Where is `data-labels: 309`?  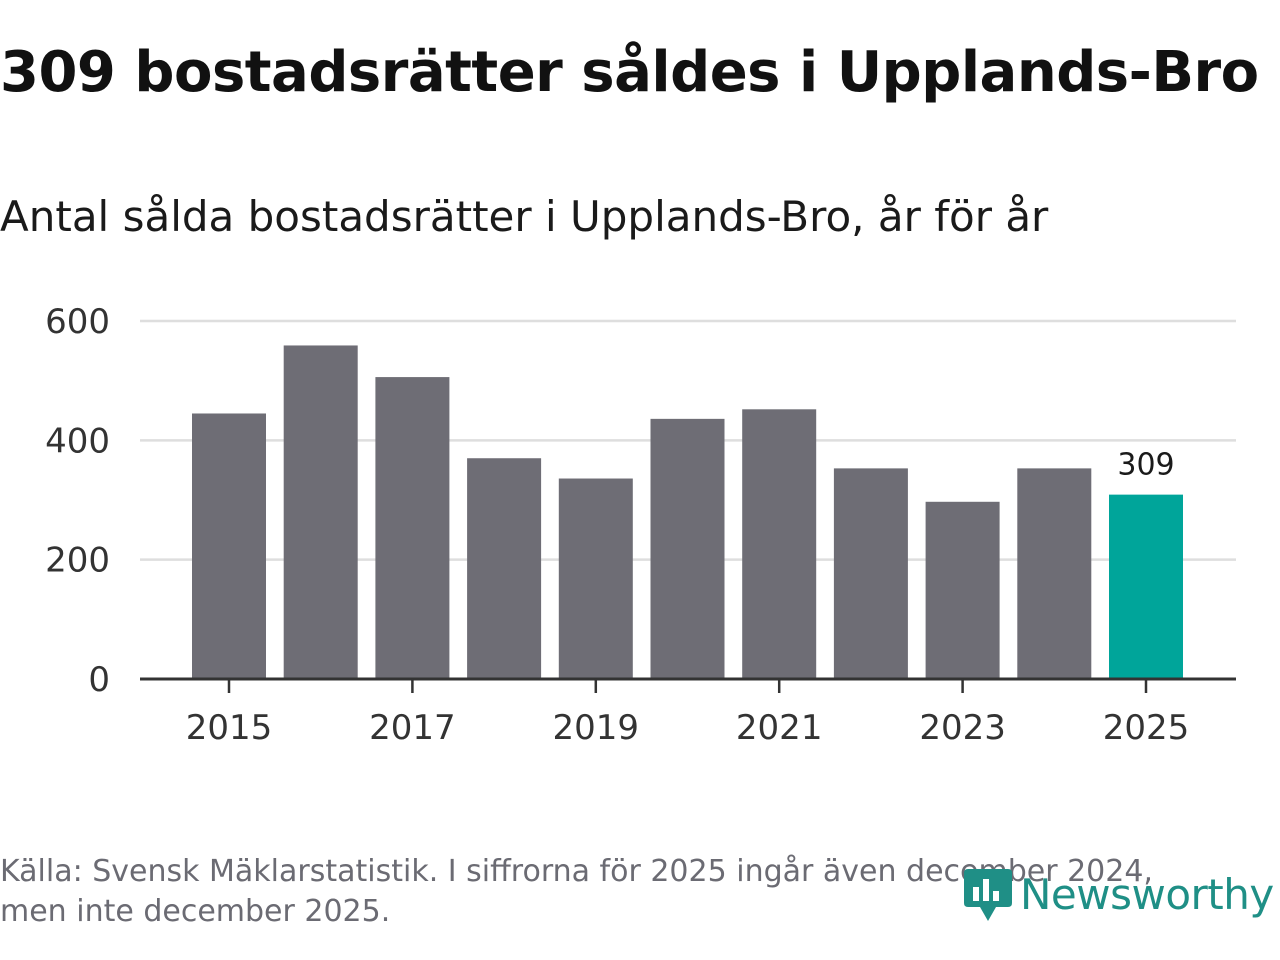 data-labels: 309 is located at coordinates (1145, 465).